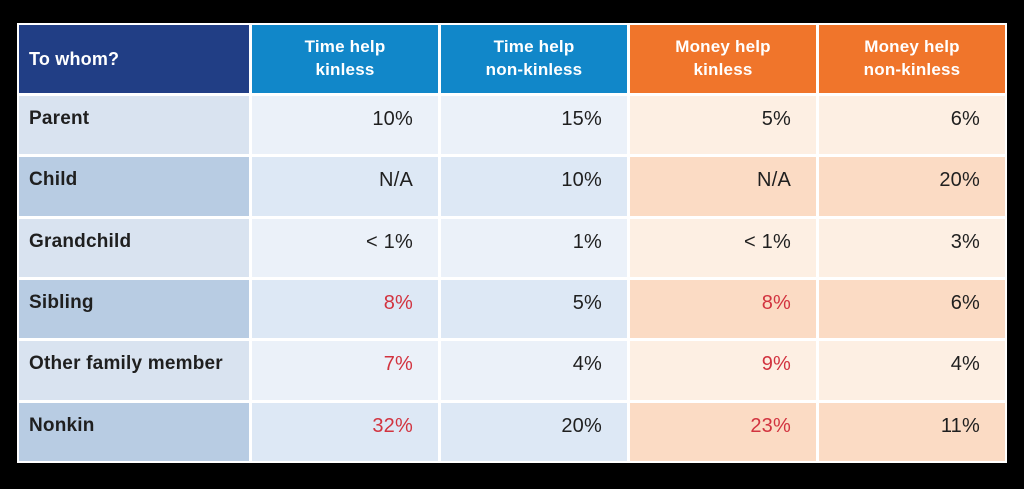  Describe the element at coordinates (534, 186) in the screenshot. I see `cell-child-time-non-kinless: 10%` at that location.